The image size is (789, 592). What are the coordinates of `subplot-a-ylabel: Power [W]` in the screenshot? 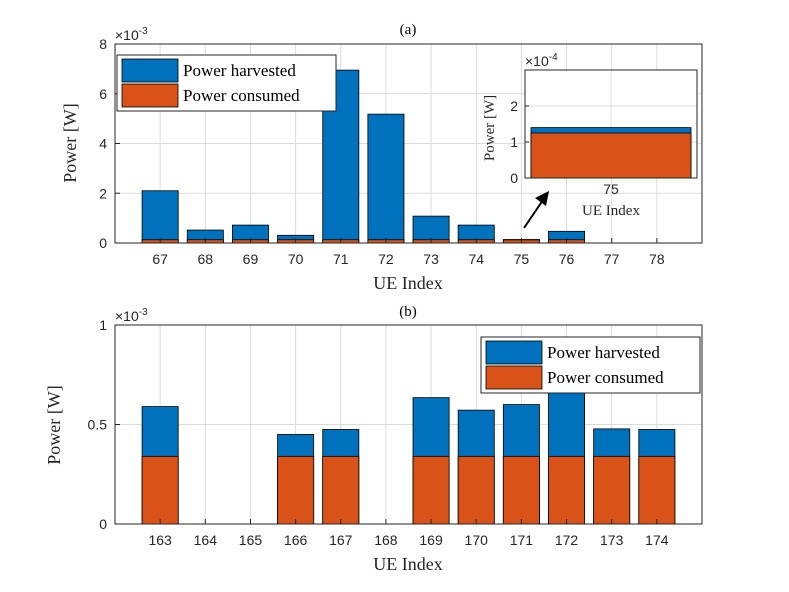 It's located at (70, 142).